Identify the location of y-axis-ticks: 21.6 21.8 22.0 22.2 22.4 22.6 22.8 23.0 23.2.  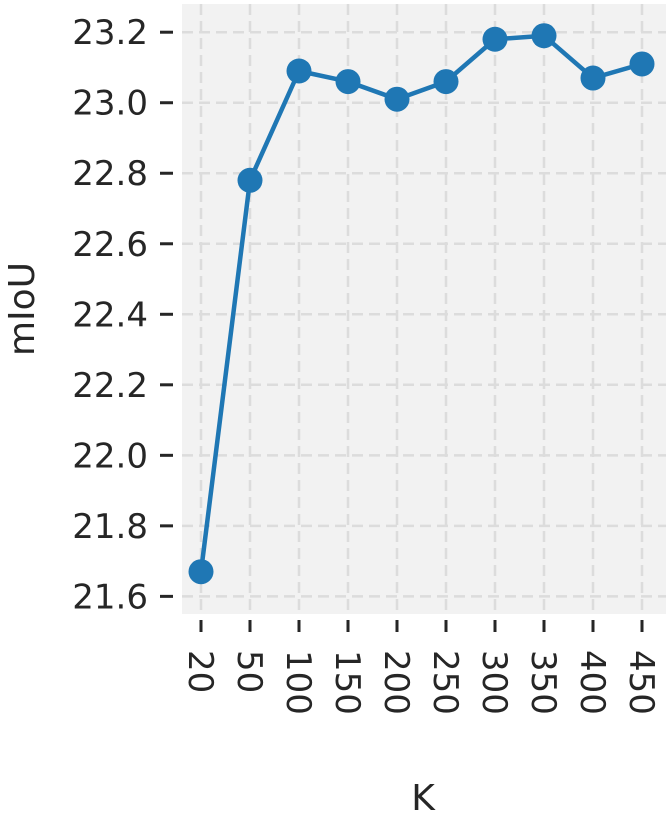
(122, 315).